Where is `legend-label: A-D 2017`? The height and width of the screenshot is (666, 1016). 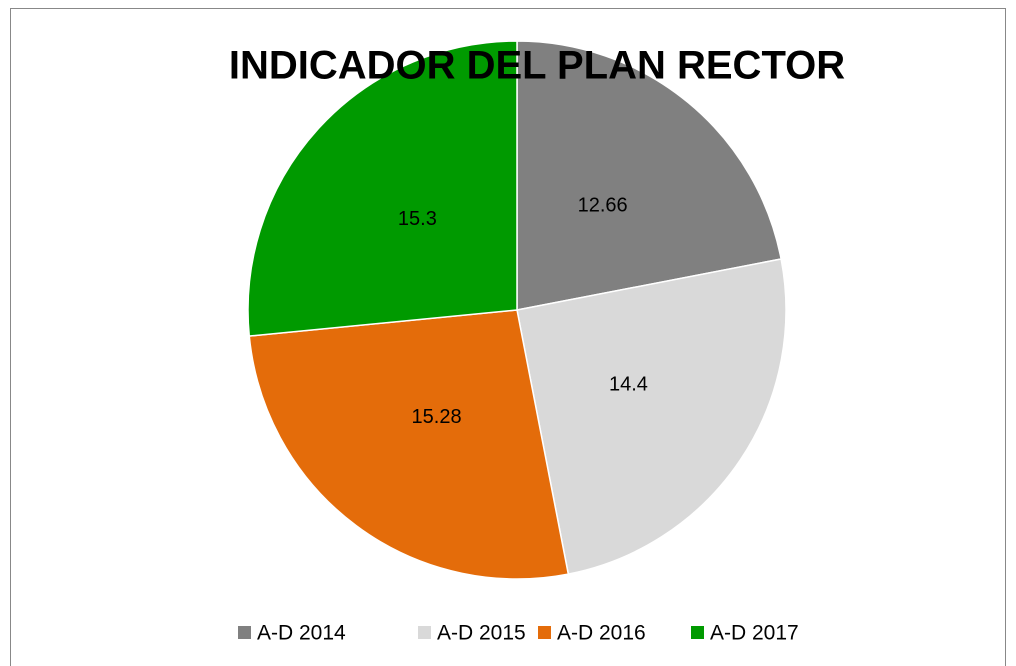
legend-label: A-D 2017 is located at coordinates (754, 633).